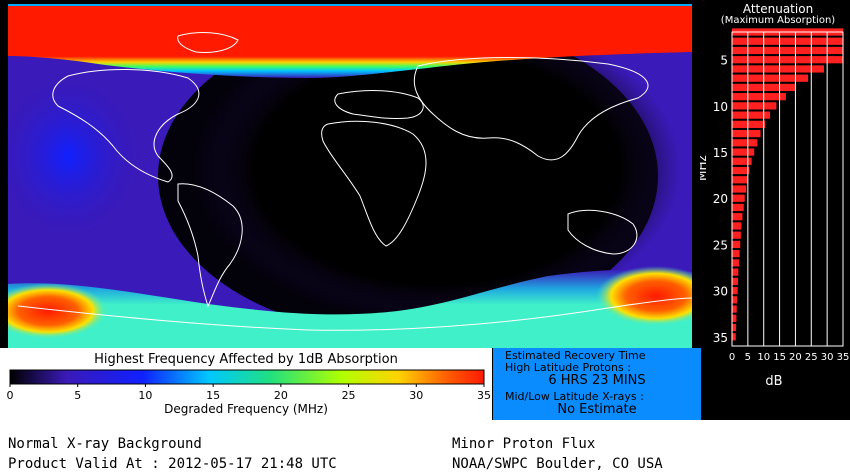 The image size is (850, 475). Describe the element at coordinates (732, 357) in the screenshot. I see `attenuation-xtick: 0` at that location.